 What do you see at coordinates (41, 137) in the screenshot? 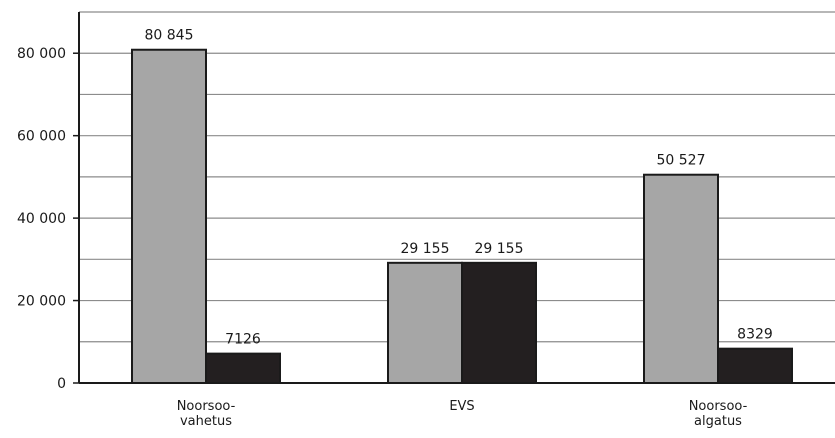
I see `y-tick-label: 60 000` at bounding box center [41, 137].